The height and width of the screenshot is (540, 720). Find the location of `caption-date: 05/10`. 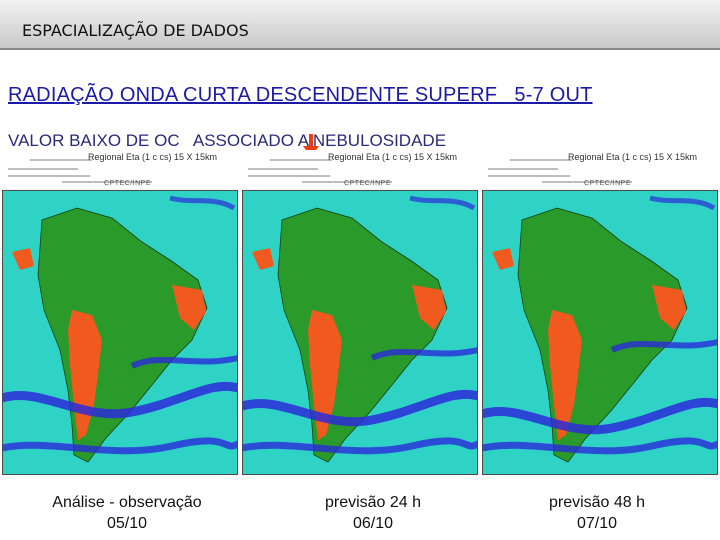

caption-date: 05/10 is located at coordinates (127, 523).